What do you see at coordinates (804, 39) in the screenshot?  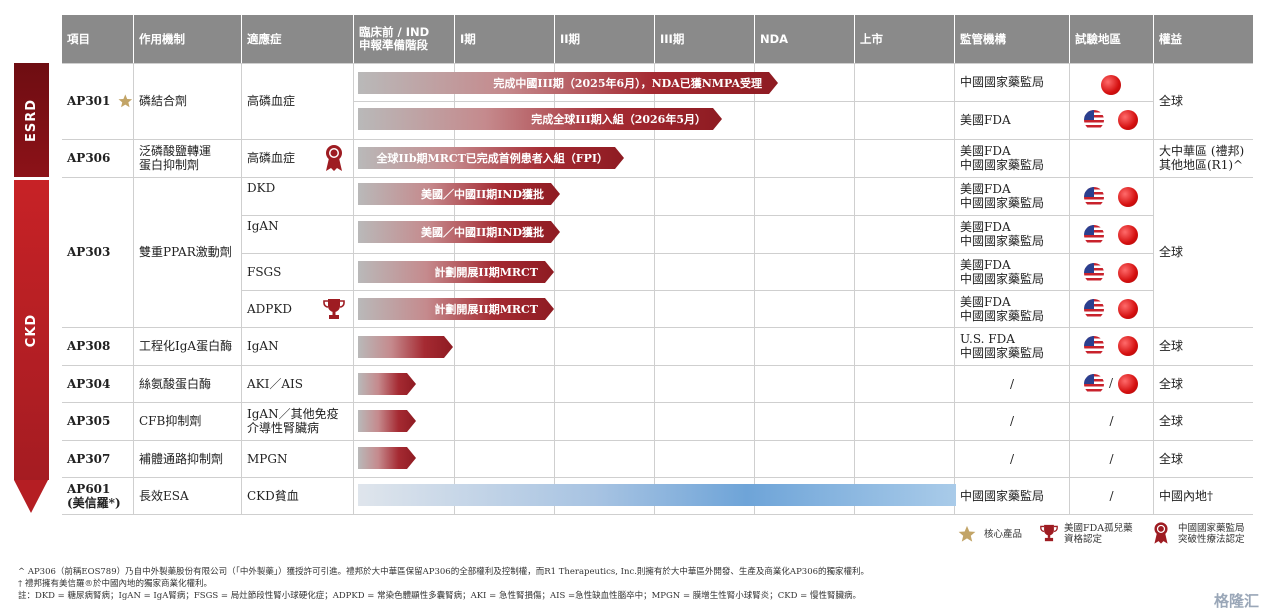 I see `header-nda: NDA` at bounding box center [804, 39].